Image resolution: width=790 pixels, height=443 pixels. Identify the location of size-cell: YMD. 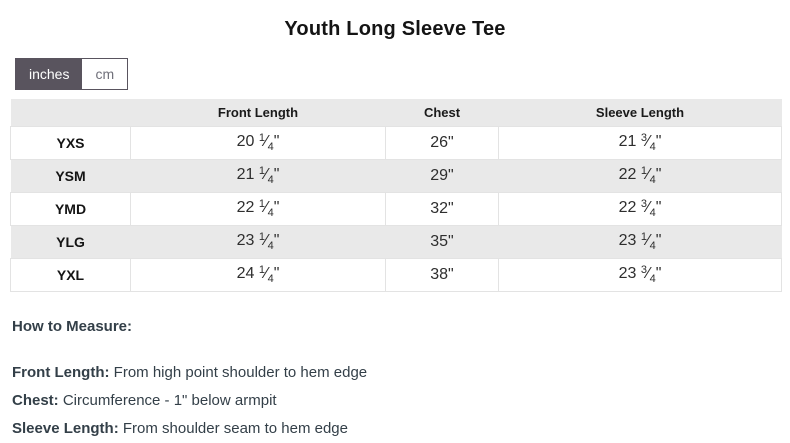
(70, 208).